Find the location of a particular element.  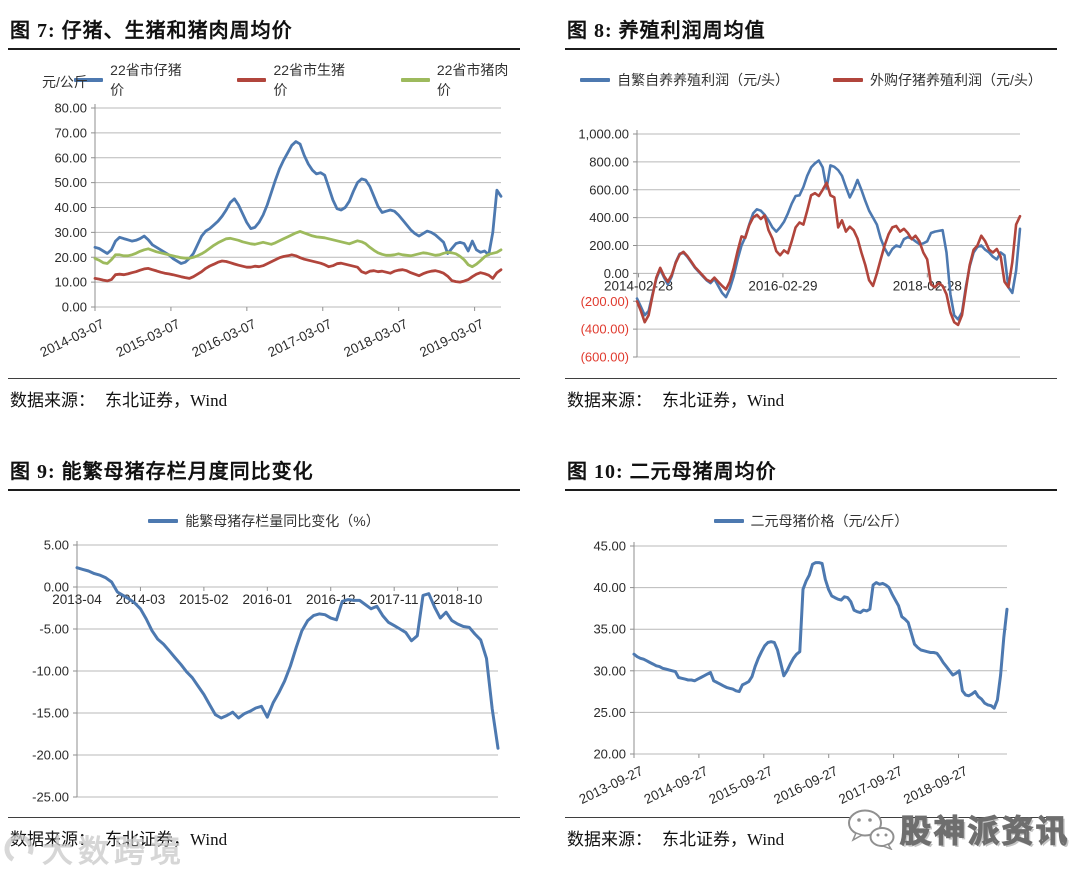

svg-text: -20.00 is located at coordinates (50, 755).